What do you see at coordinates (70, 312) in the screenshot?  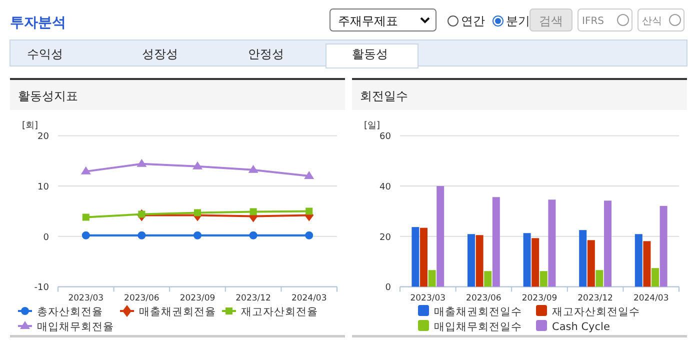 I see `legend-label: 총자산회전율` at bounding box center [70, 312].